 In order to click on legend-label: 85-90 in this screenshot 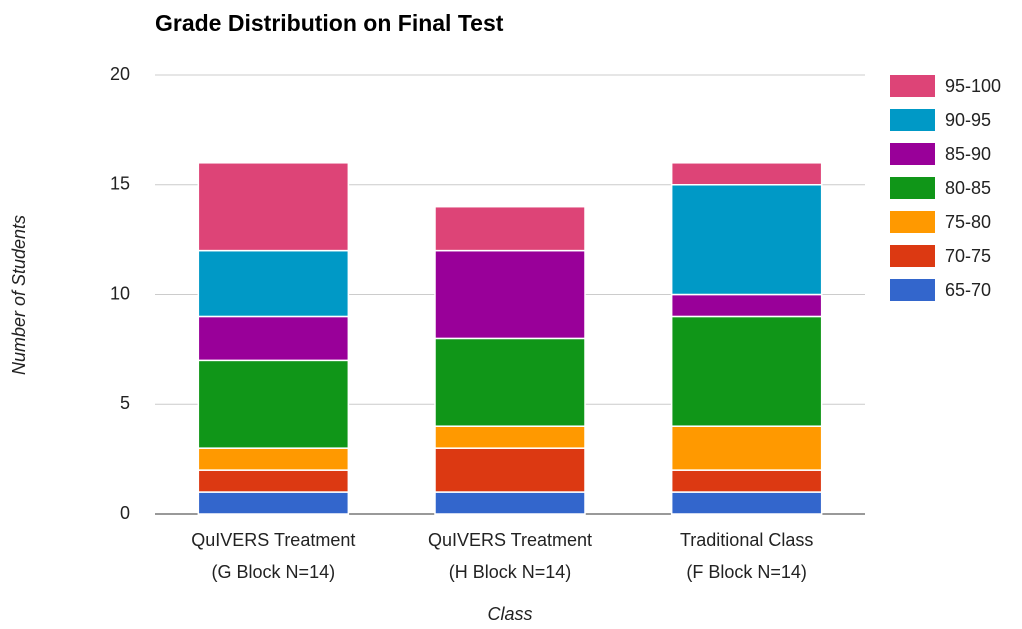, I will do `click(968, 154)`.